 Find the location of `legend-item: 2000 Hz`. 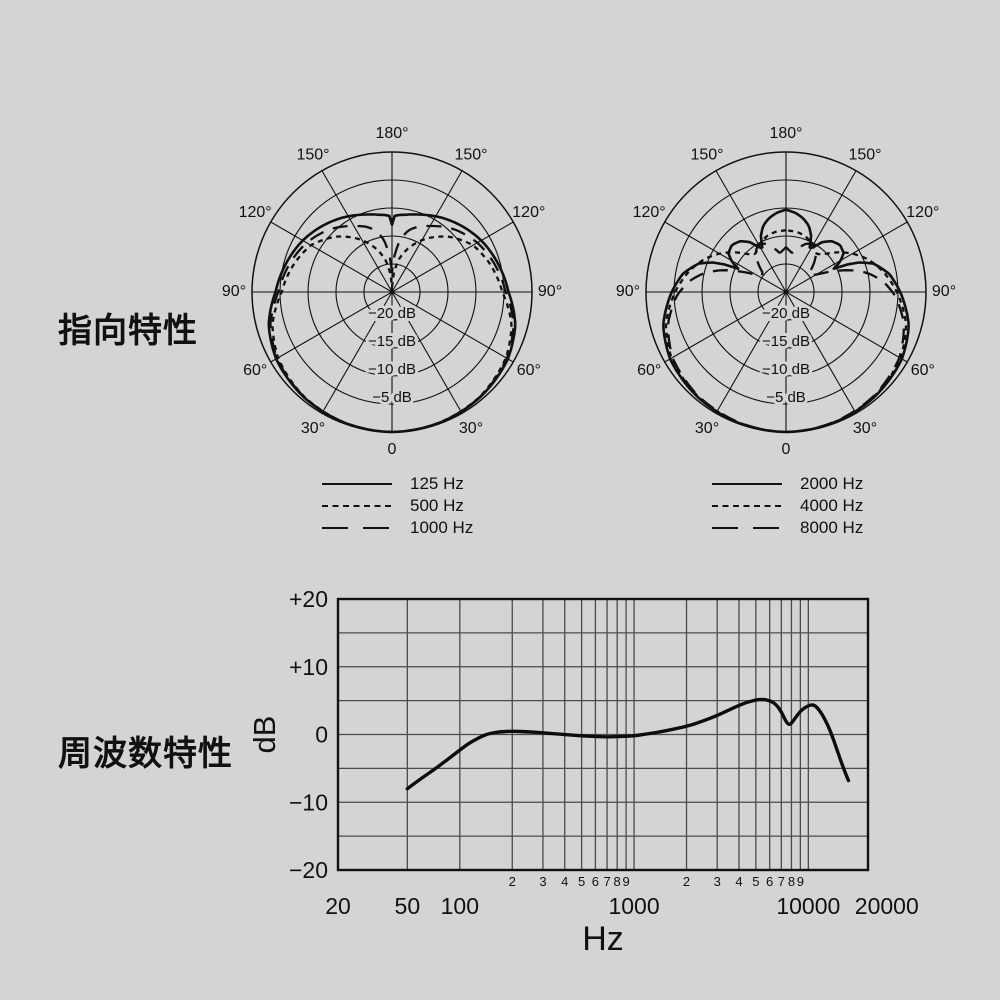

legend-item: 2000 Hz is located at coordinates (842, 484).